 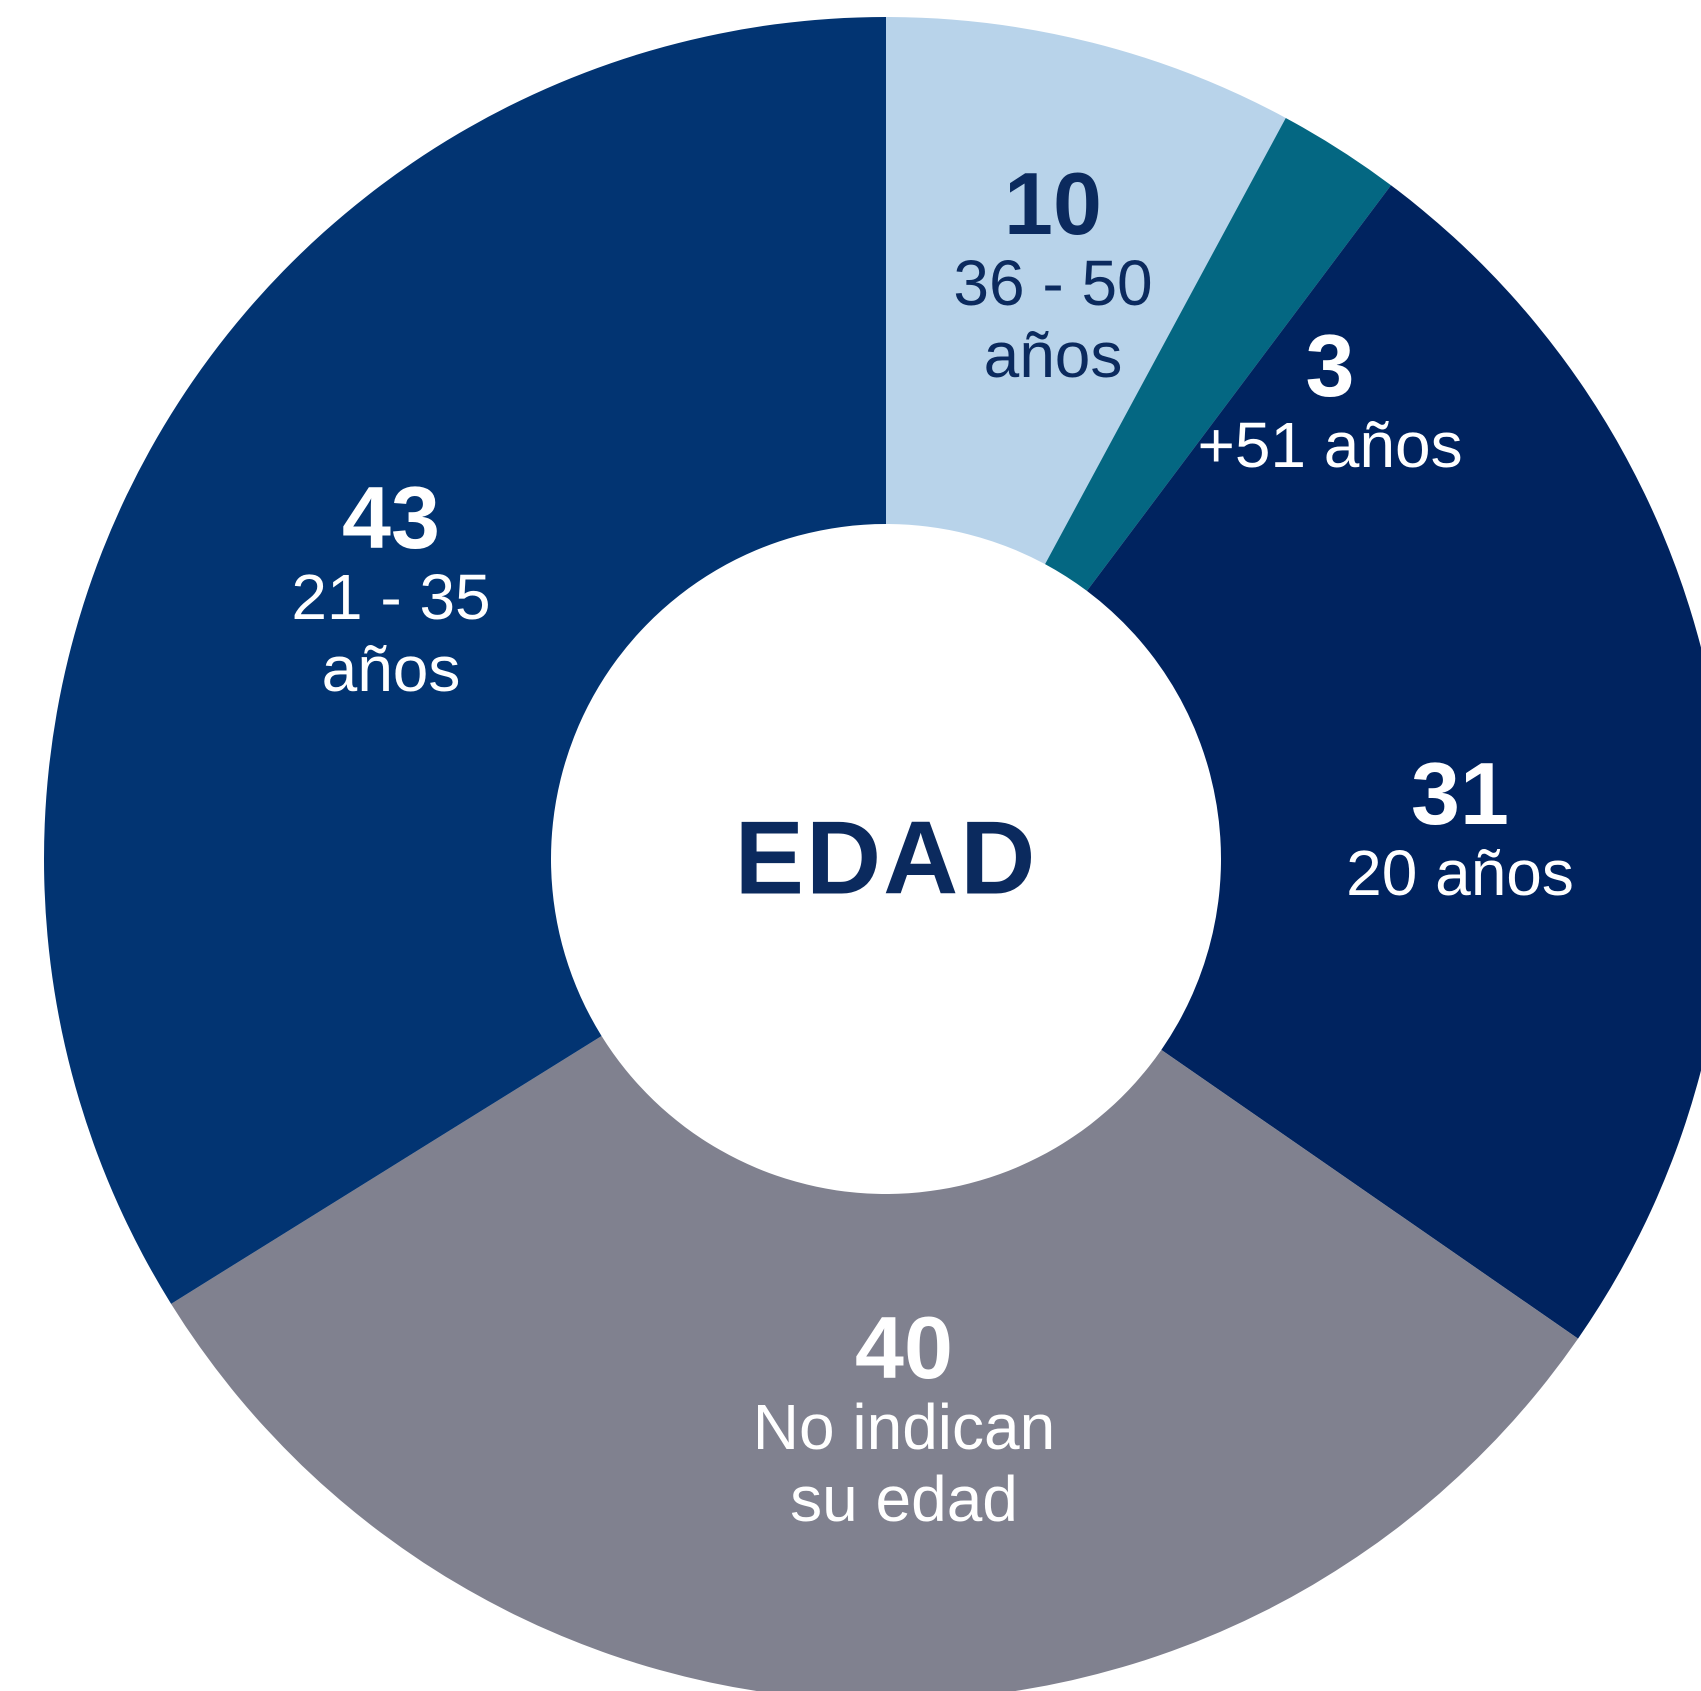 I want to click on category-label: 21 - 35 años, so click(x=391, y=633).